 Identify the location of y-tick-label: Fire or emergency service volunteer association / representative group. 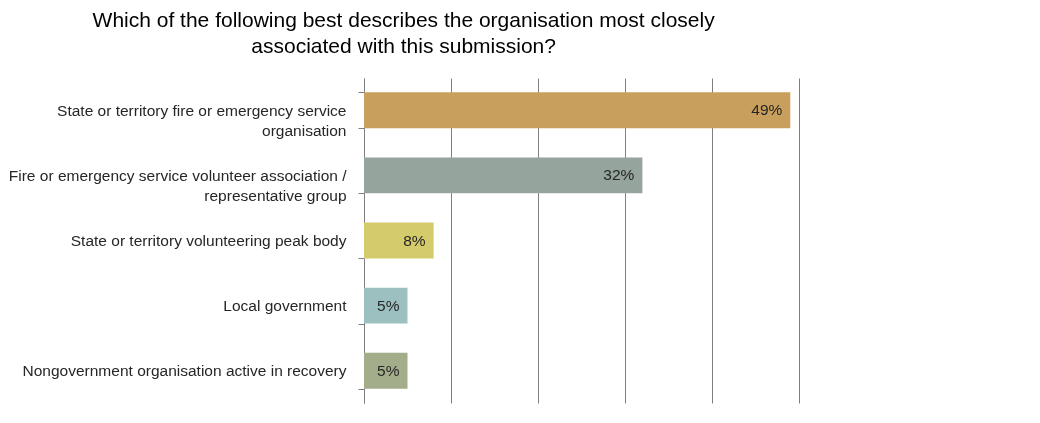
(178, 185).